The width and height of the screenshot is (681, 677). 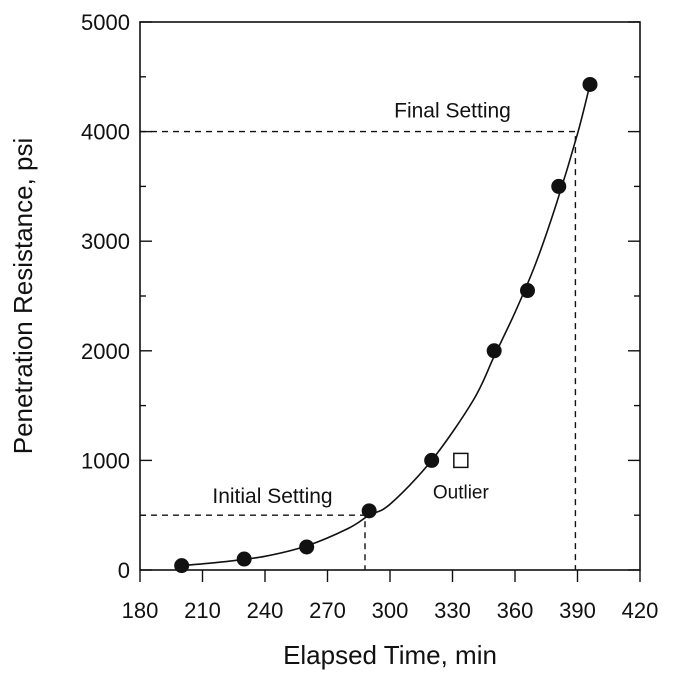 I want to click on outlier-label: Outlier, so click(x=461, y=492).